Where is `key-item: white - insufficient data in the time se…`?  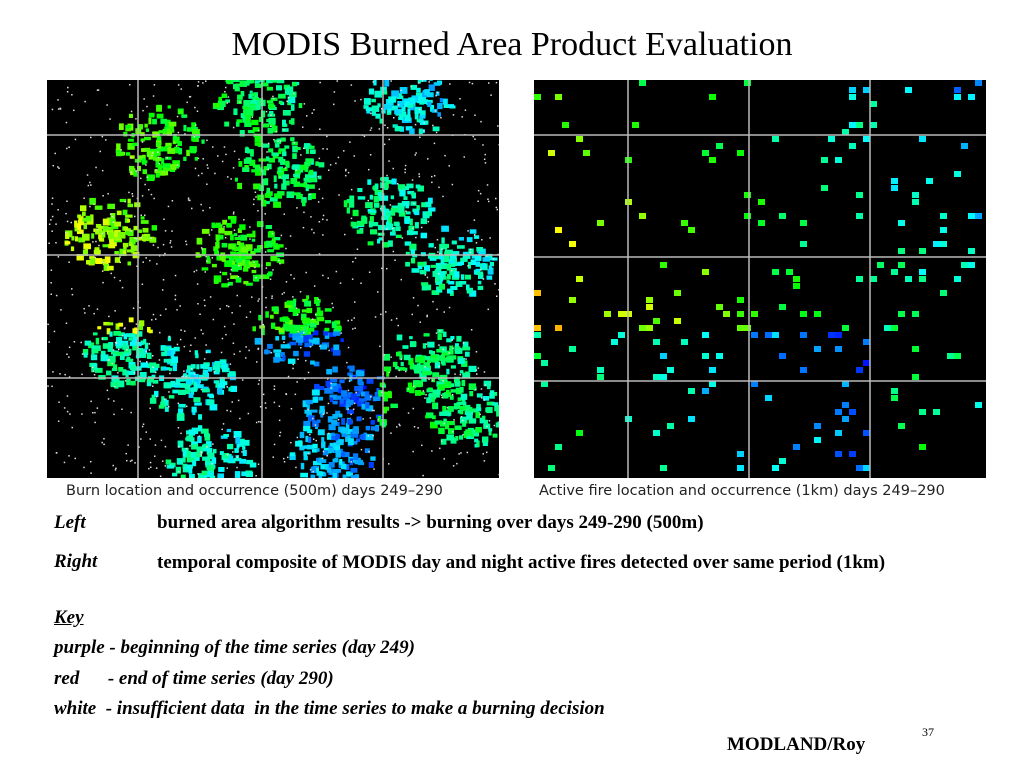
key-item: white - insufficient data in the time se… is located at coordinates (329, 708).